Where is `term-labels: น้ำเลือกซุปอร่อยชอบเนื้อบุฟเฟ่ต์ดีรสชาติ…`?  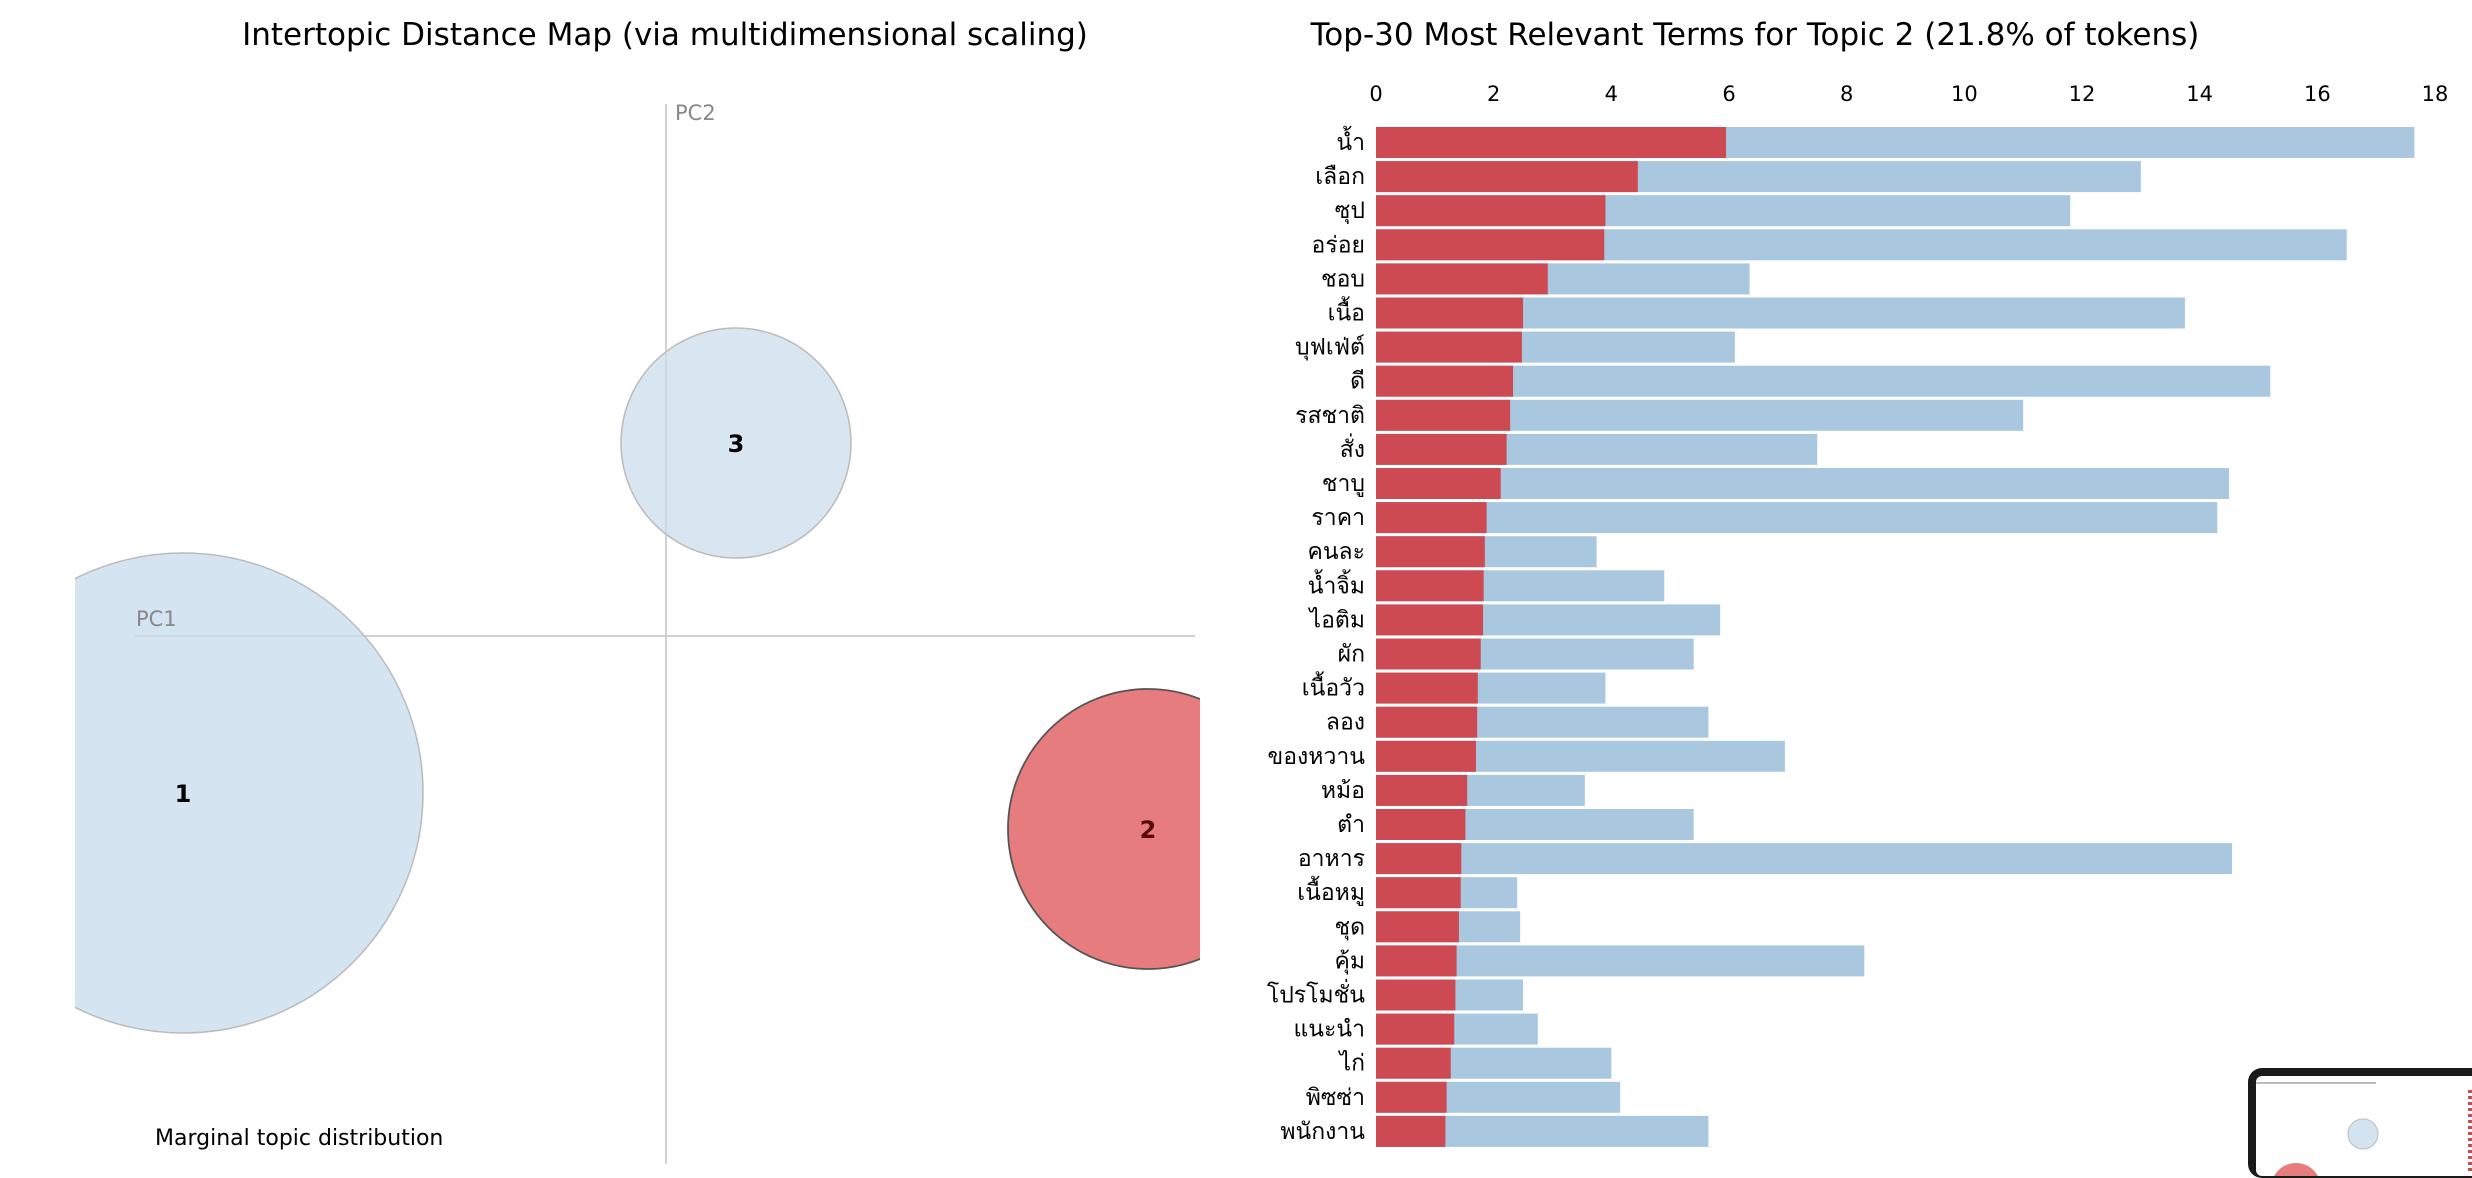
term-labels: น้ำเลือกซุปอร่อยชอบเนื้อบุฟเฟ่ต์ดีรสชาติ… is located at coordinates (1316, 635).